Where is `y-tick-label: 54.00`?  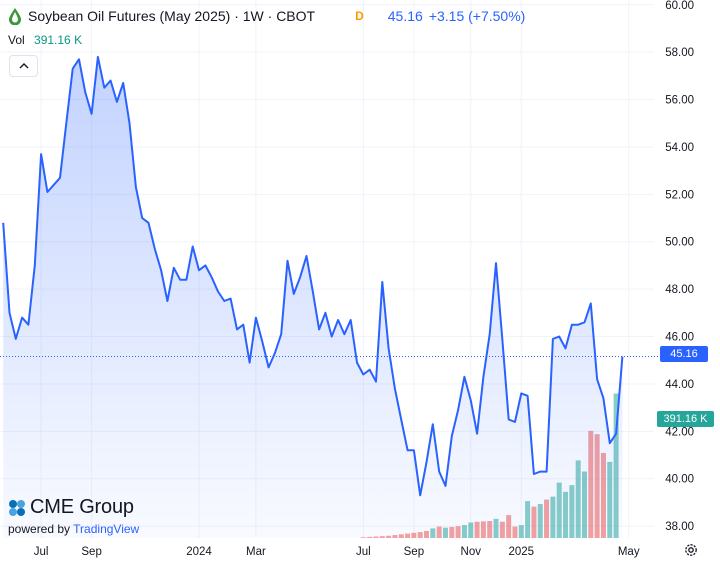
y-tick-label: 54.00 is located at coordinates (679, 148).